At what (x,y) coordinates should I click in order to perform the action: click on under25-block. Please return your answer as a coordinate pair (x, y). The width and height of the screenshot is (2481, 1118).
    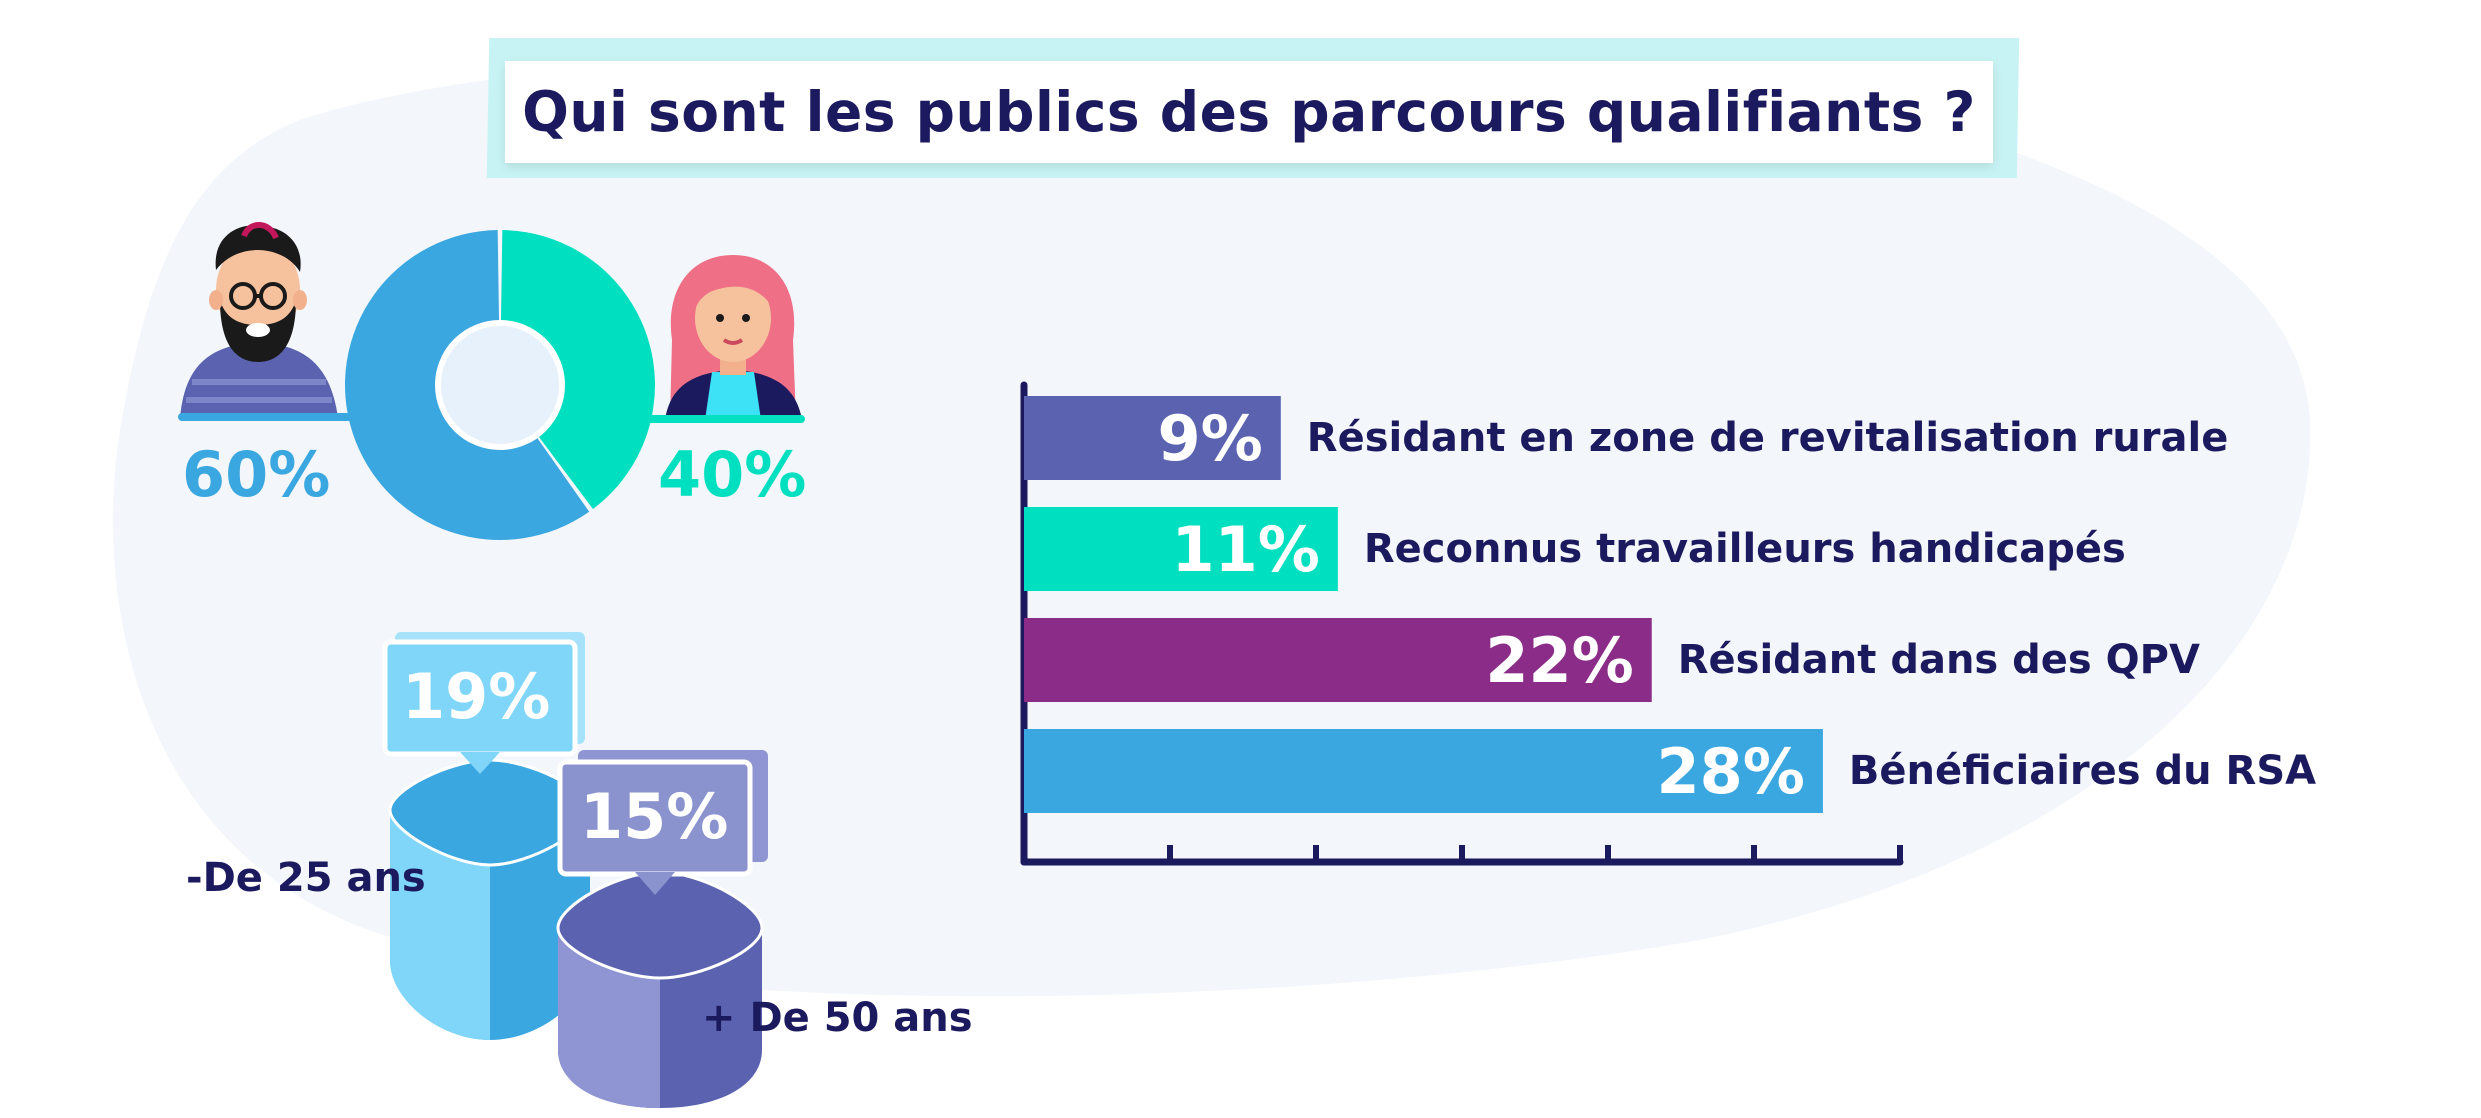
    Looking at the image, I should click on (490, 899).